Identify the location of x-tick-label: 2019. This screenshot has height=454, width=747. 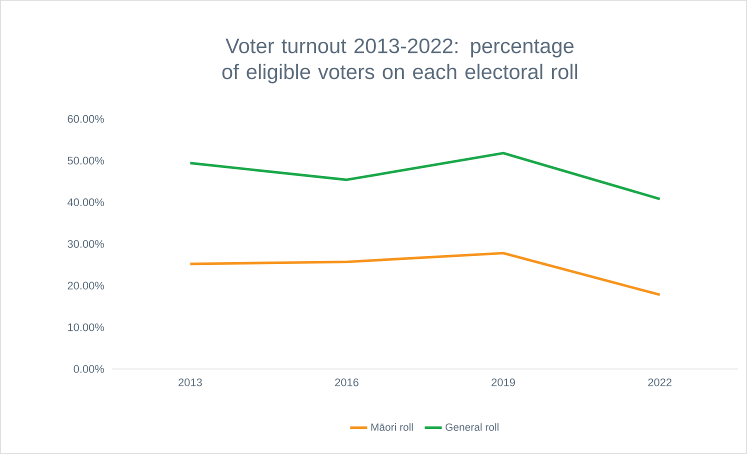
(503, 382).